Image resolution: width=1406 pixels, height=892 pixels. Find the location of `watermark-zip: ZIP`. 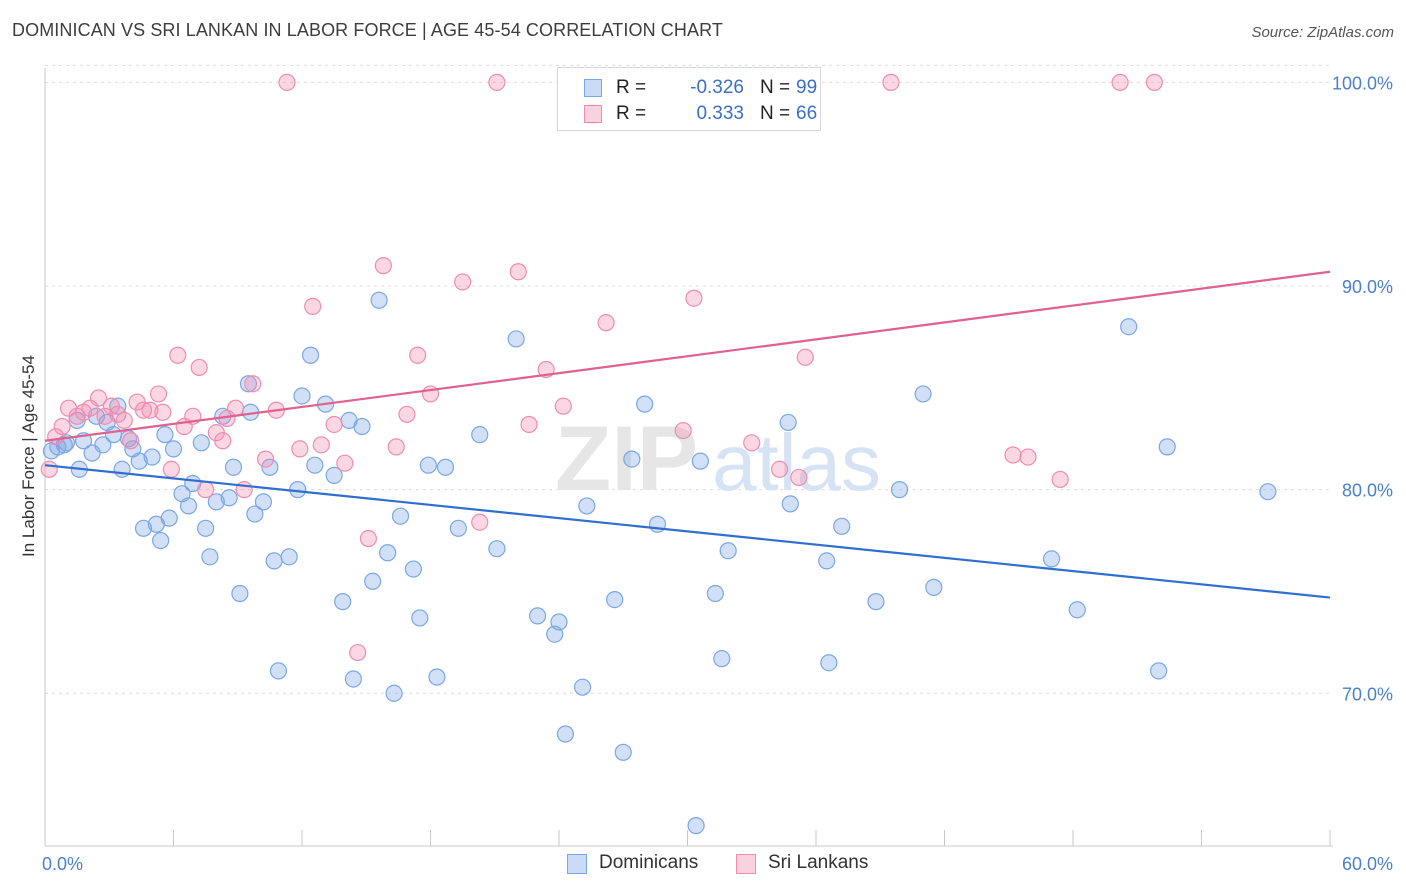

watermark-zip: ZIP is located at coordinates (626, 459).